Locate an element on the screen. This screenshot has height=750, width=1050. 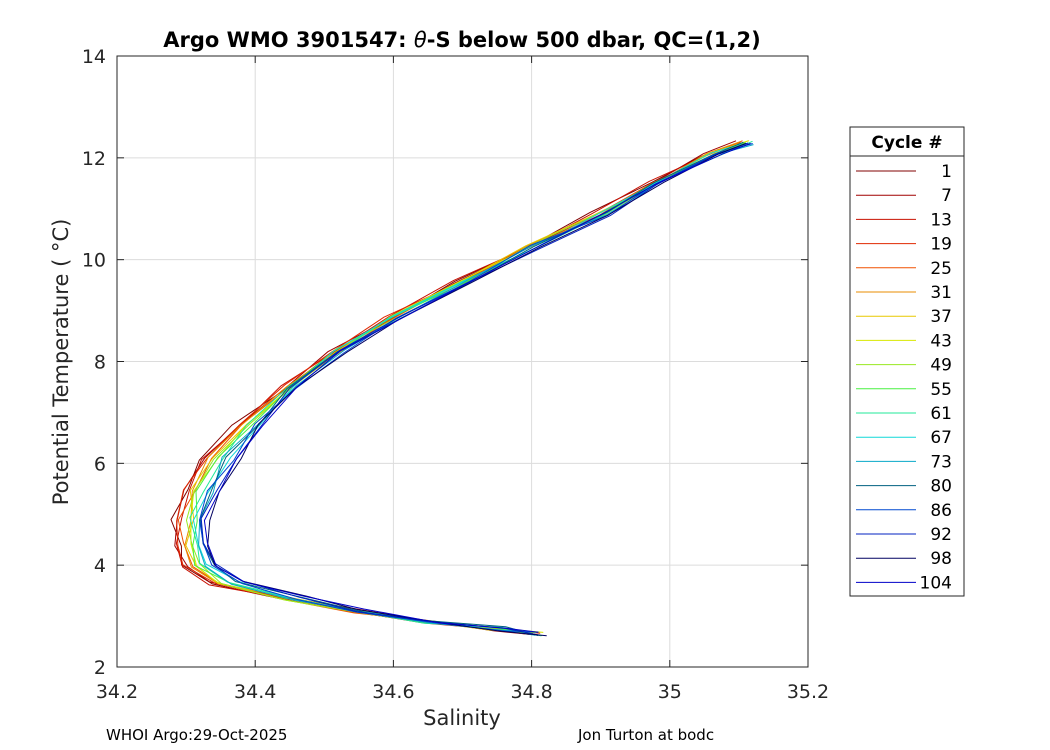
legend-label-43: 43 is located at coordinates (941, 341).